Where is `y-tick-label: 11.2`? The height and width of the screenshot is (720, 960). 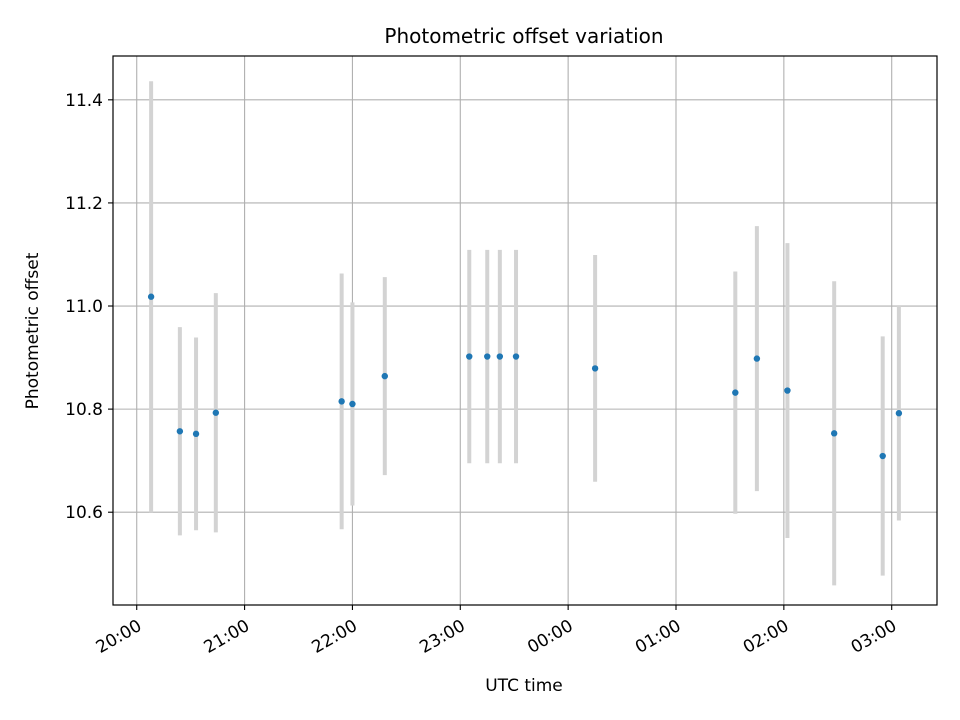
y-tick-label: 11.2 is located at coordinates (84, 204).